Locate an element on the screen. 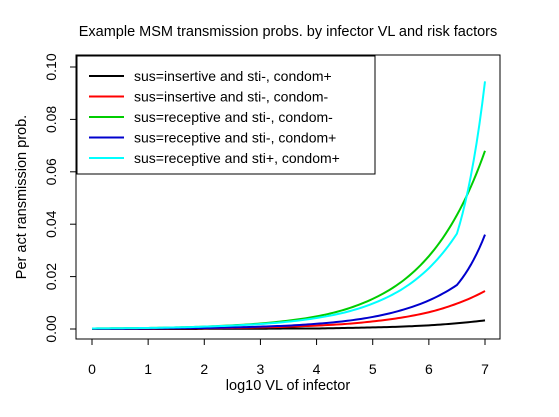 The image size is (559, 417). x-tick-label: 7 is located at coordinates (485, 369).